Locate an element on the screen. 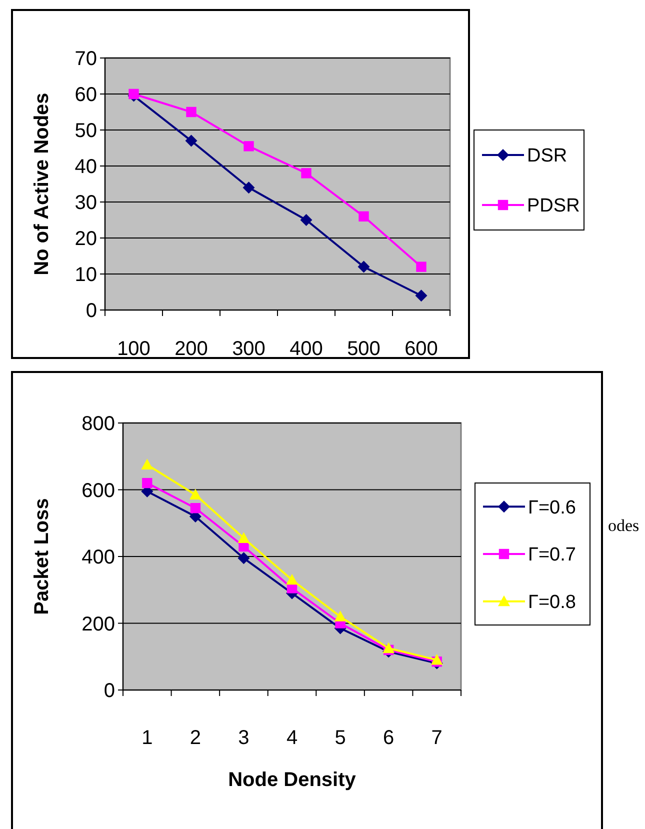  legend-label: DSR is located at coordinates (547, 156).